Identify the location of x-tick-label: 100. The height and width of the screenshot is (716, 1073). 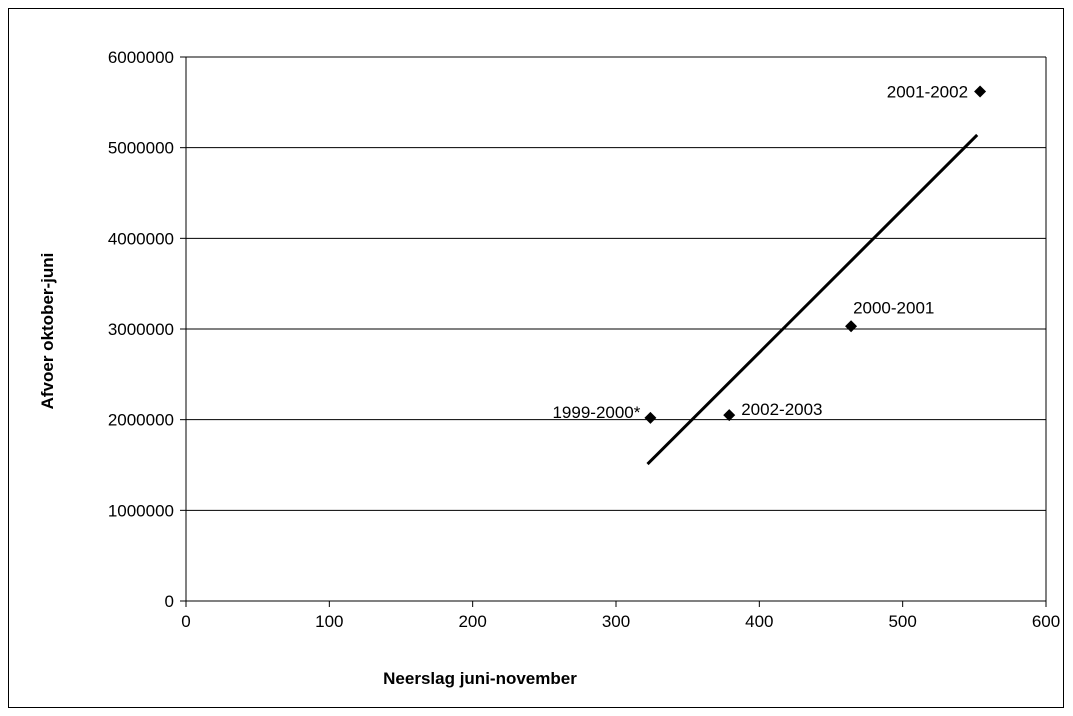
(329, 621).